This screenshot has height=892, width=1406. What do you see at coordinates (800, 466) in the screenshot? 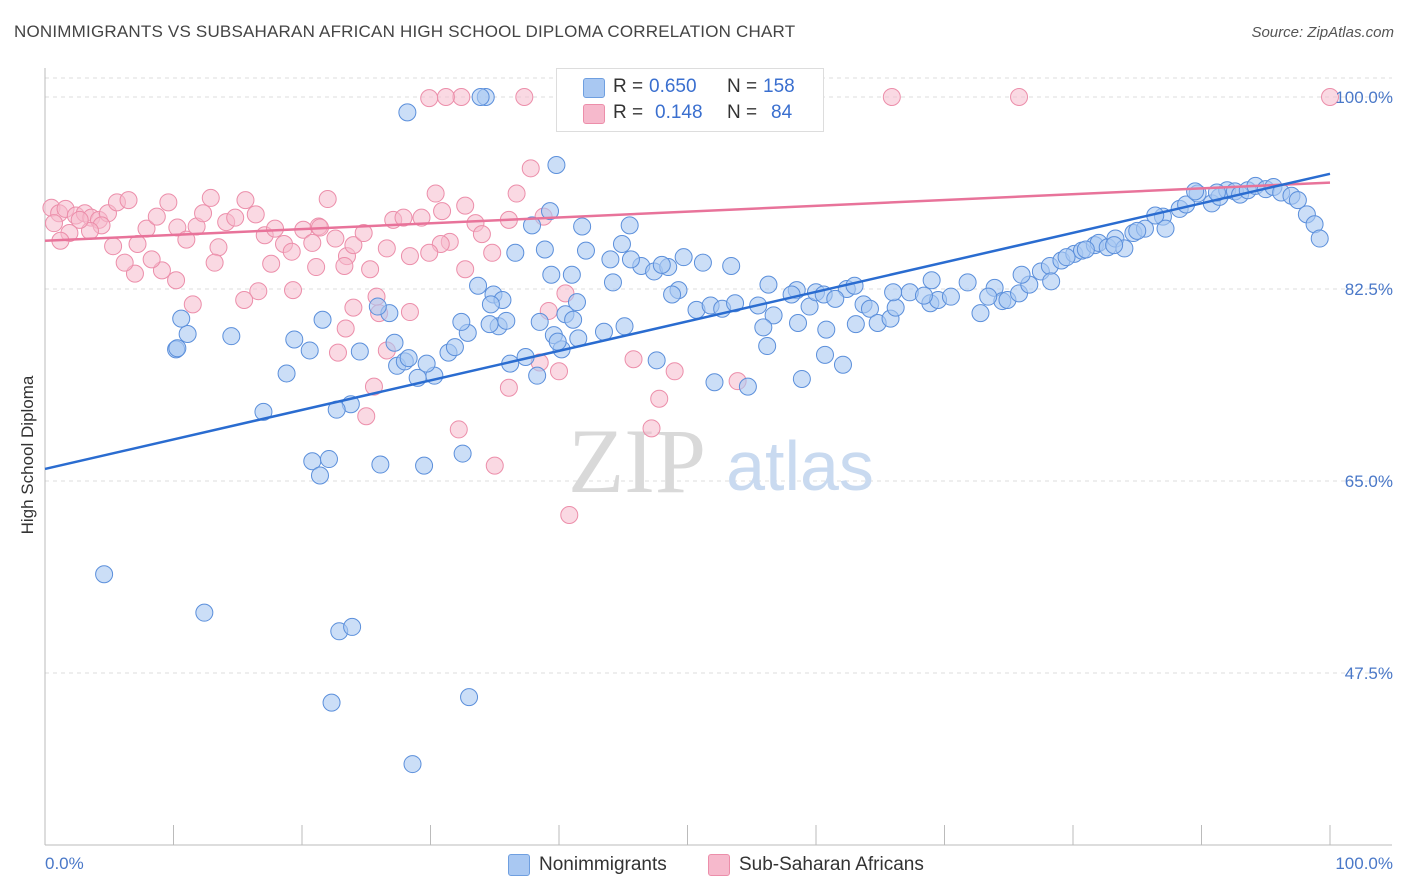
I see `watermark-atlas: atlas` at bounding box center [800, 466].